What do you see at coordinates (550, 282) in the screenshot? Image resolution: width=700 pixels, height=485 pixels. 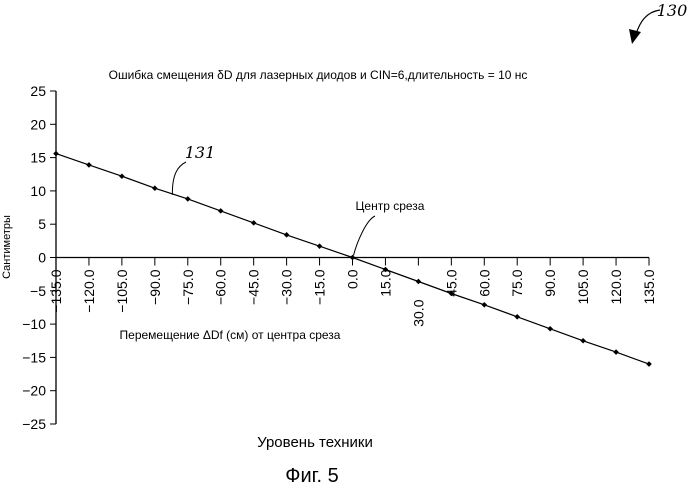 I see `x-tick-label: 90.0` at bounding box center [550, 282].